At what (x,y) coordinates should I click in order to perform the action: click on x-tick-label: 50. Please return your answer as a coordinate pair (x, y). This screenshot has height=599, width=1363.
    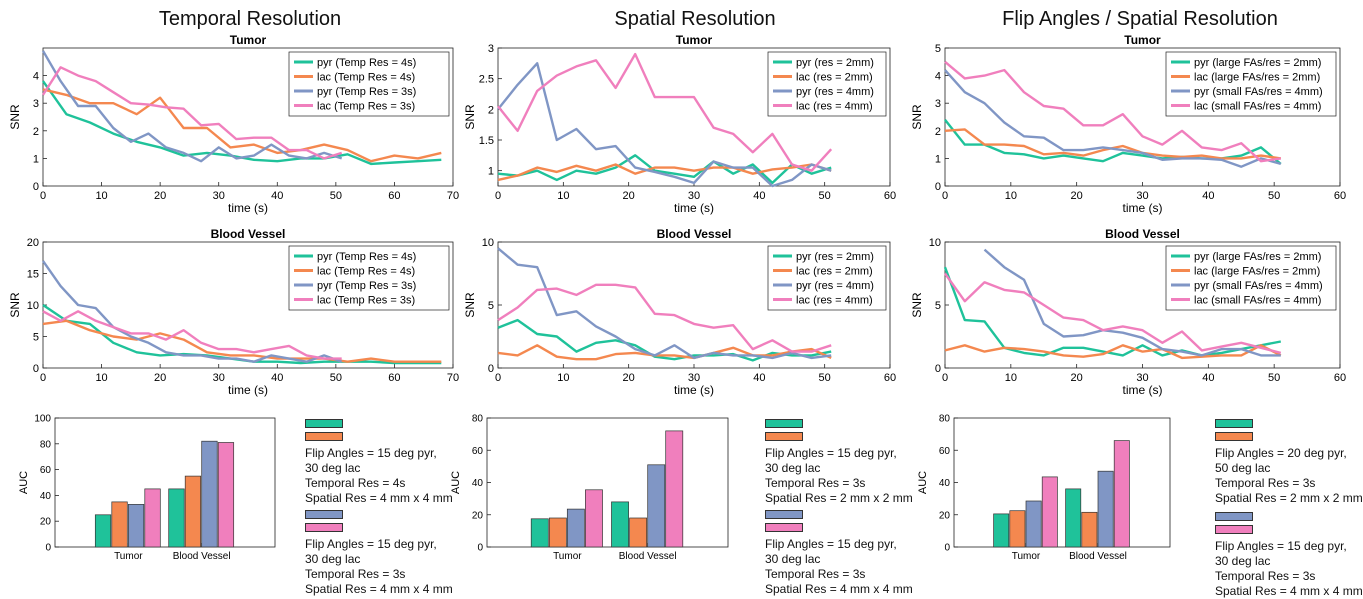
    Looking at the image, I should click on (336, 378).